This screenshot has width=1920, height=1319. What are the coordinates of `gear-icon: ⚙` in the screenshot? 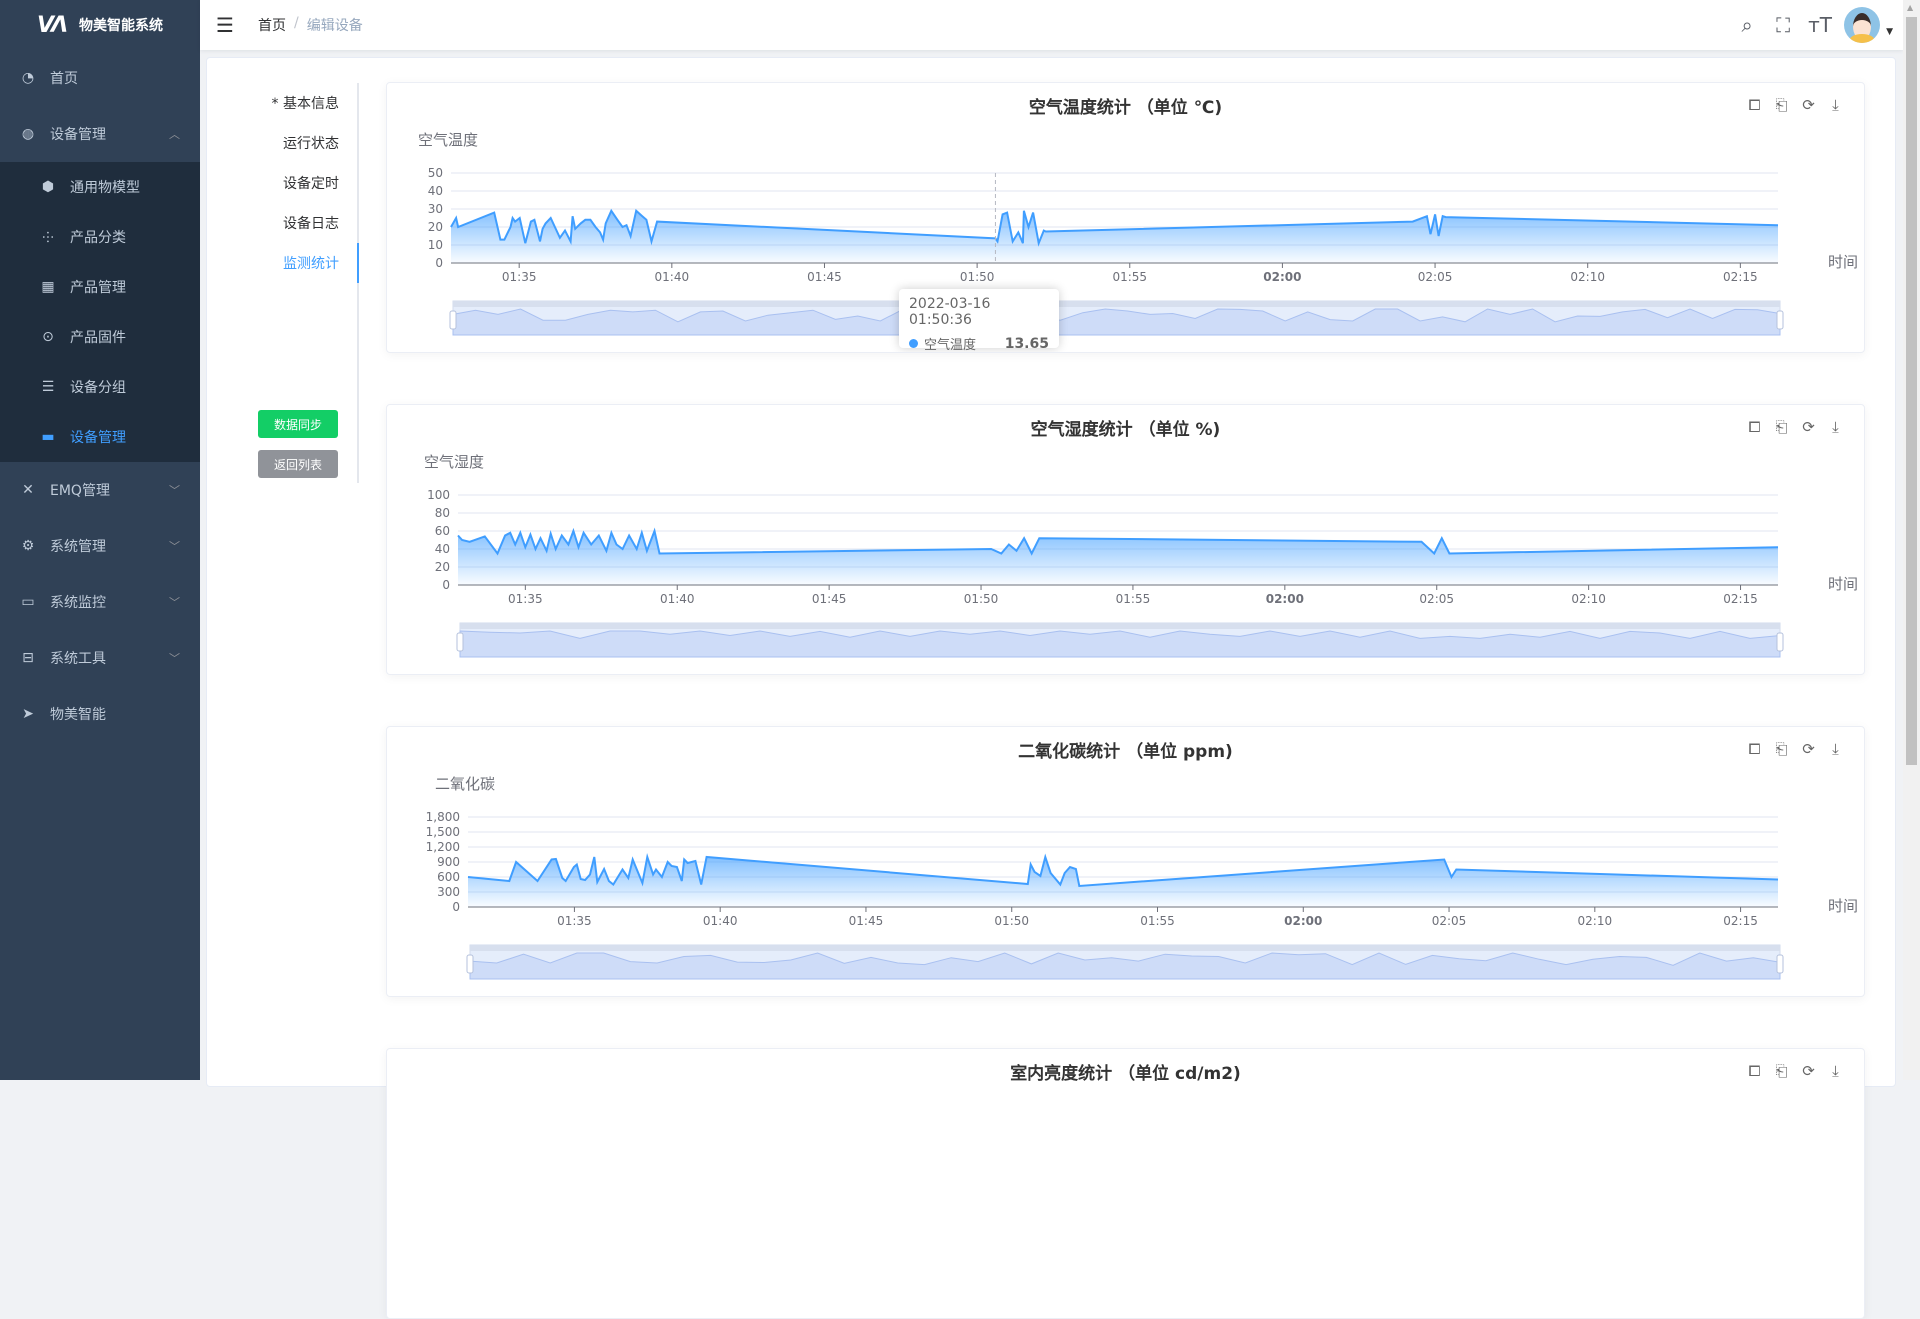 It's located at (28, 546).